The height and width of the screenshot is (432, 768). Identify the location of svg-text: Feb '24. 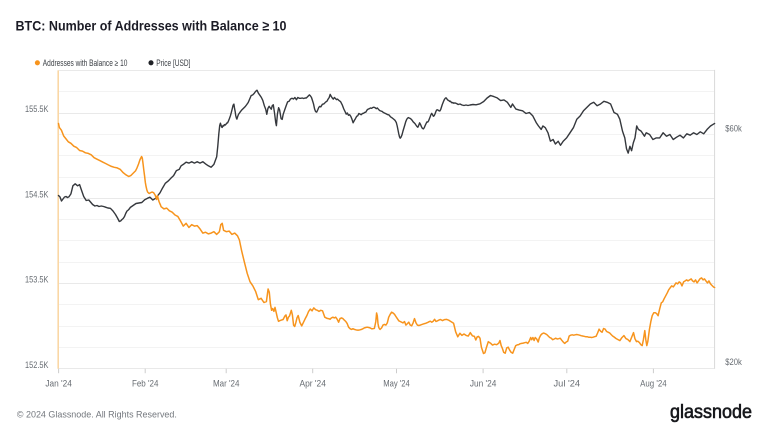
(145, 383).